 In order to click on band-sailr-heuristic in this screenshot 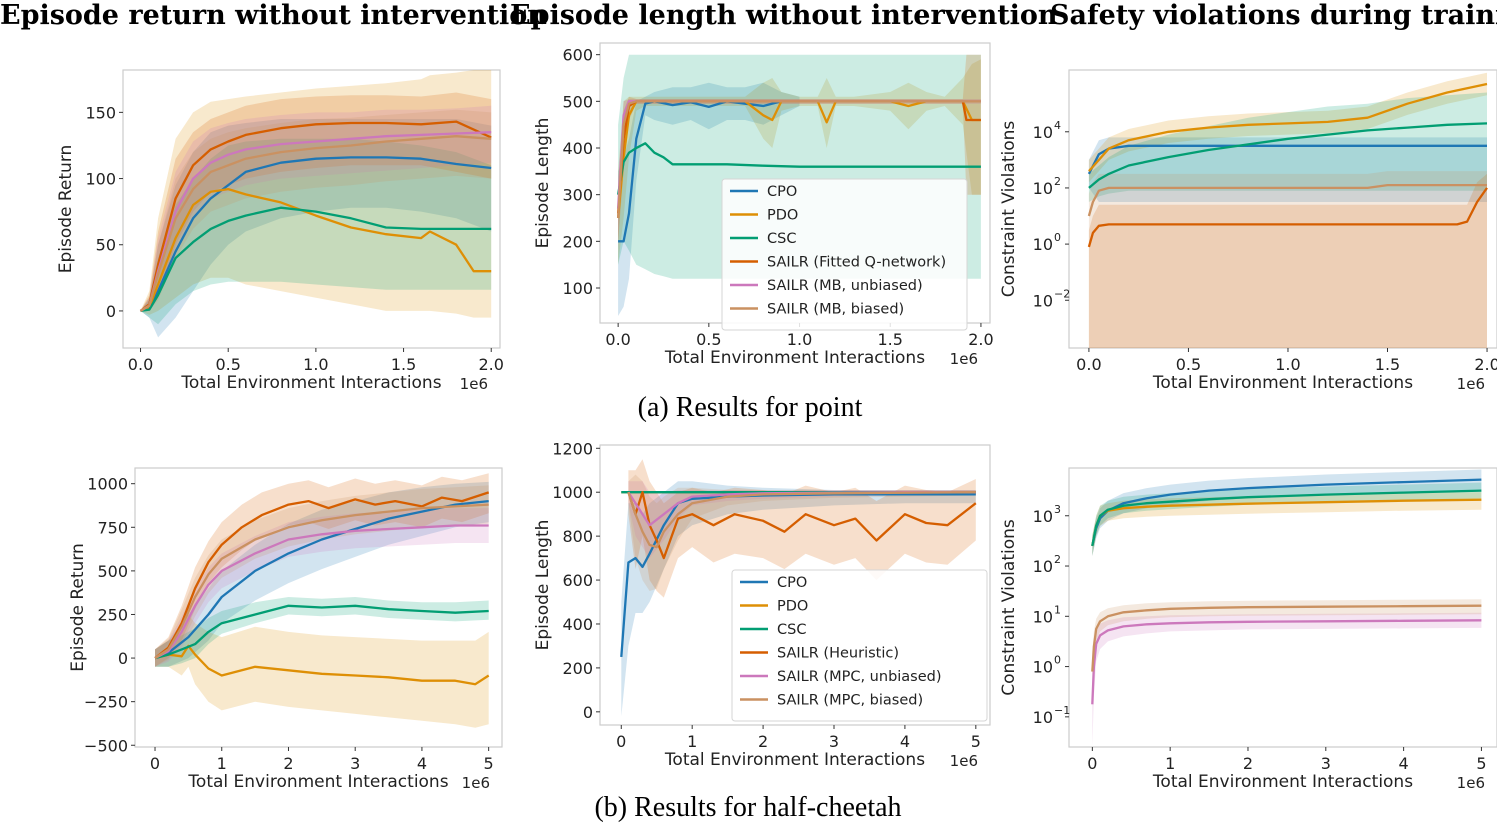, I will do `click(322, 570)`.